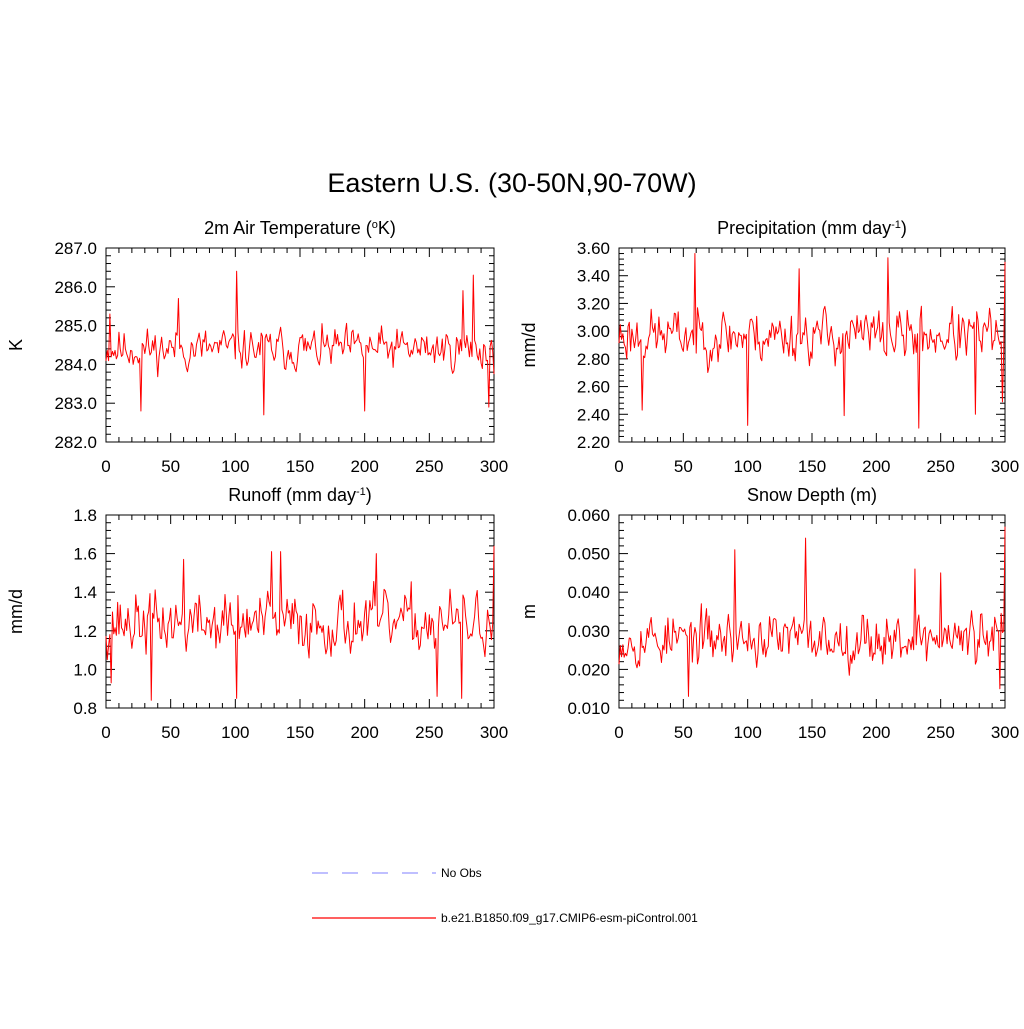  What do you see at coordinates (588, 669) in the screenshot?
I see `y-tick-label: 0.020` at bounding box center [588, 669].